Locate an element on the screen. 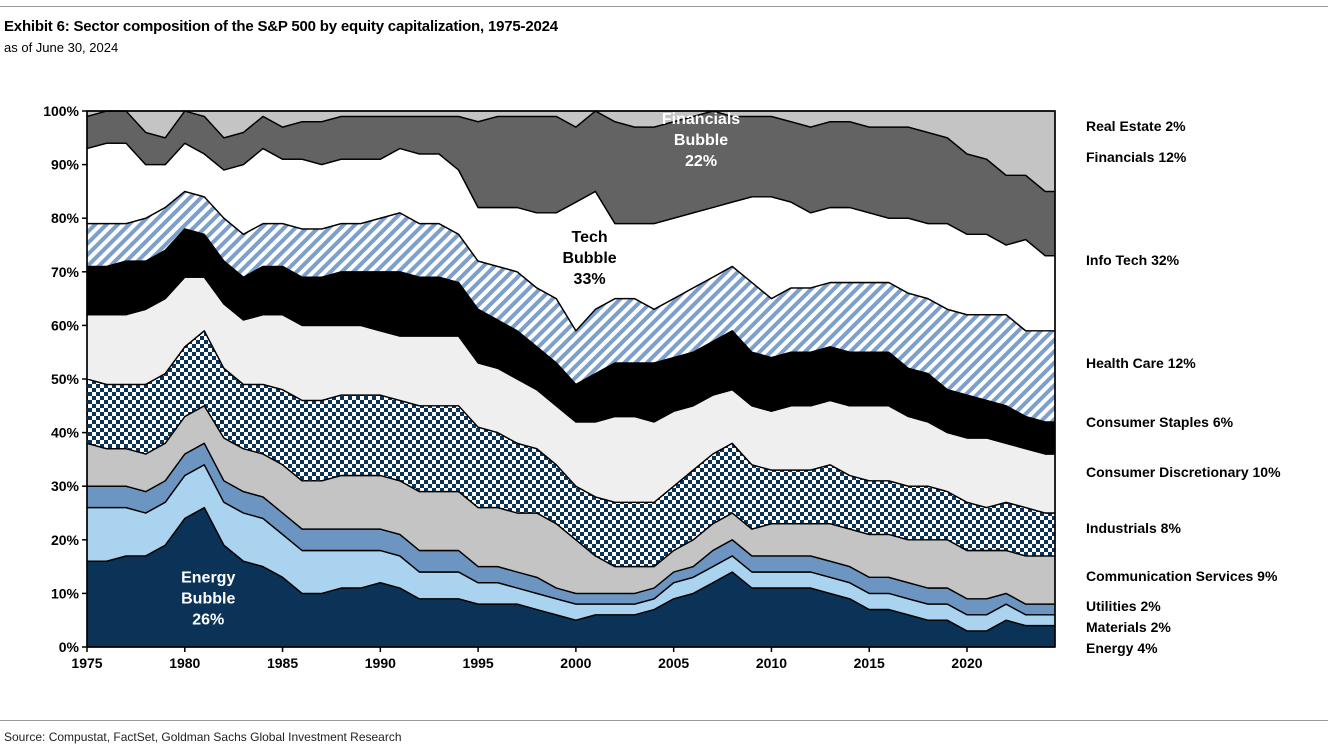  annotation-tech-bubble: Tech Bubble 33% is located at coordinates (589, 258).